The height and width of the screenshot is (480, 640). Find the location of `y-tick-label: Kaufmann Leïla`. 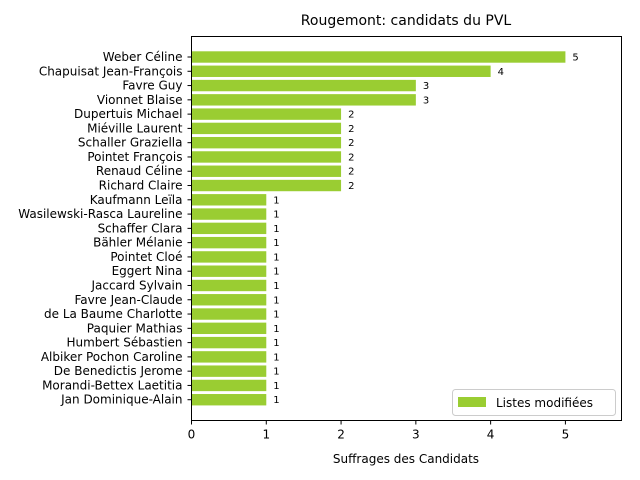

y-tick-label: Kaufmann Leïla is located at coordinates (136, 200).